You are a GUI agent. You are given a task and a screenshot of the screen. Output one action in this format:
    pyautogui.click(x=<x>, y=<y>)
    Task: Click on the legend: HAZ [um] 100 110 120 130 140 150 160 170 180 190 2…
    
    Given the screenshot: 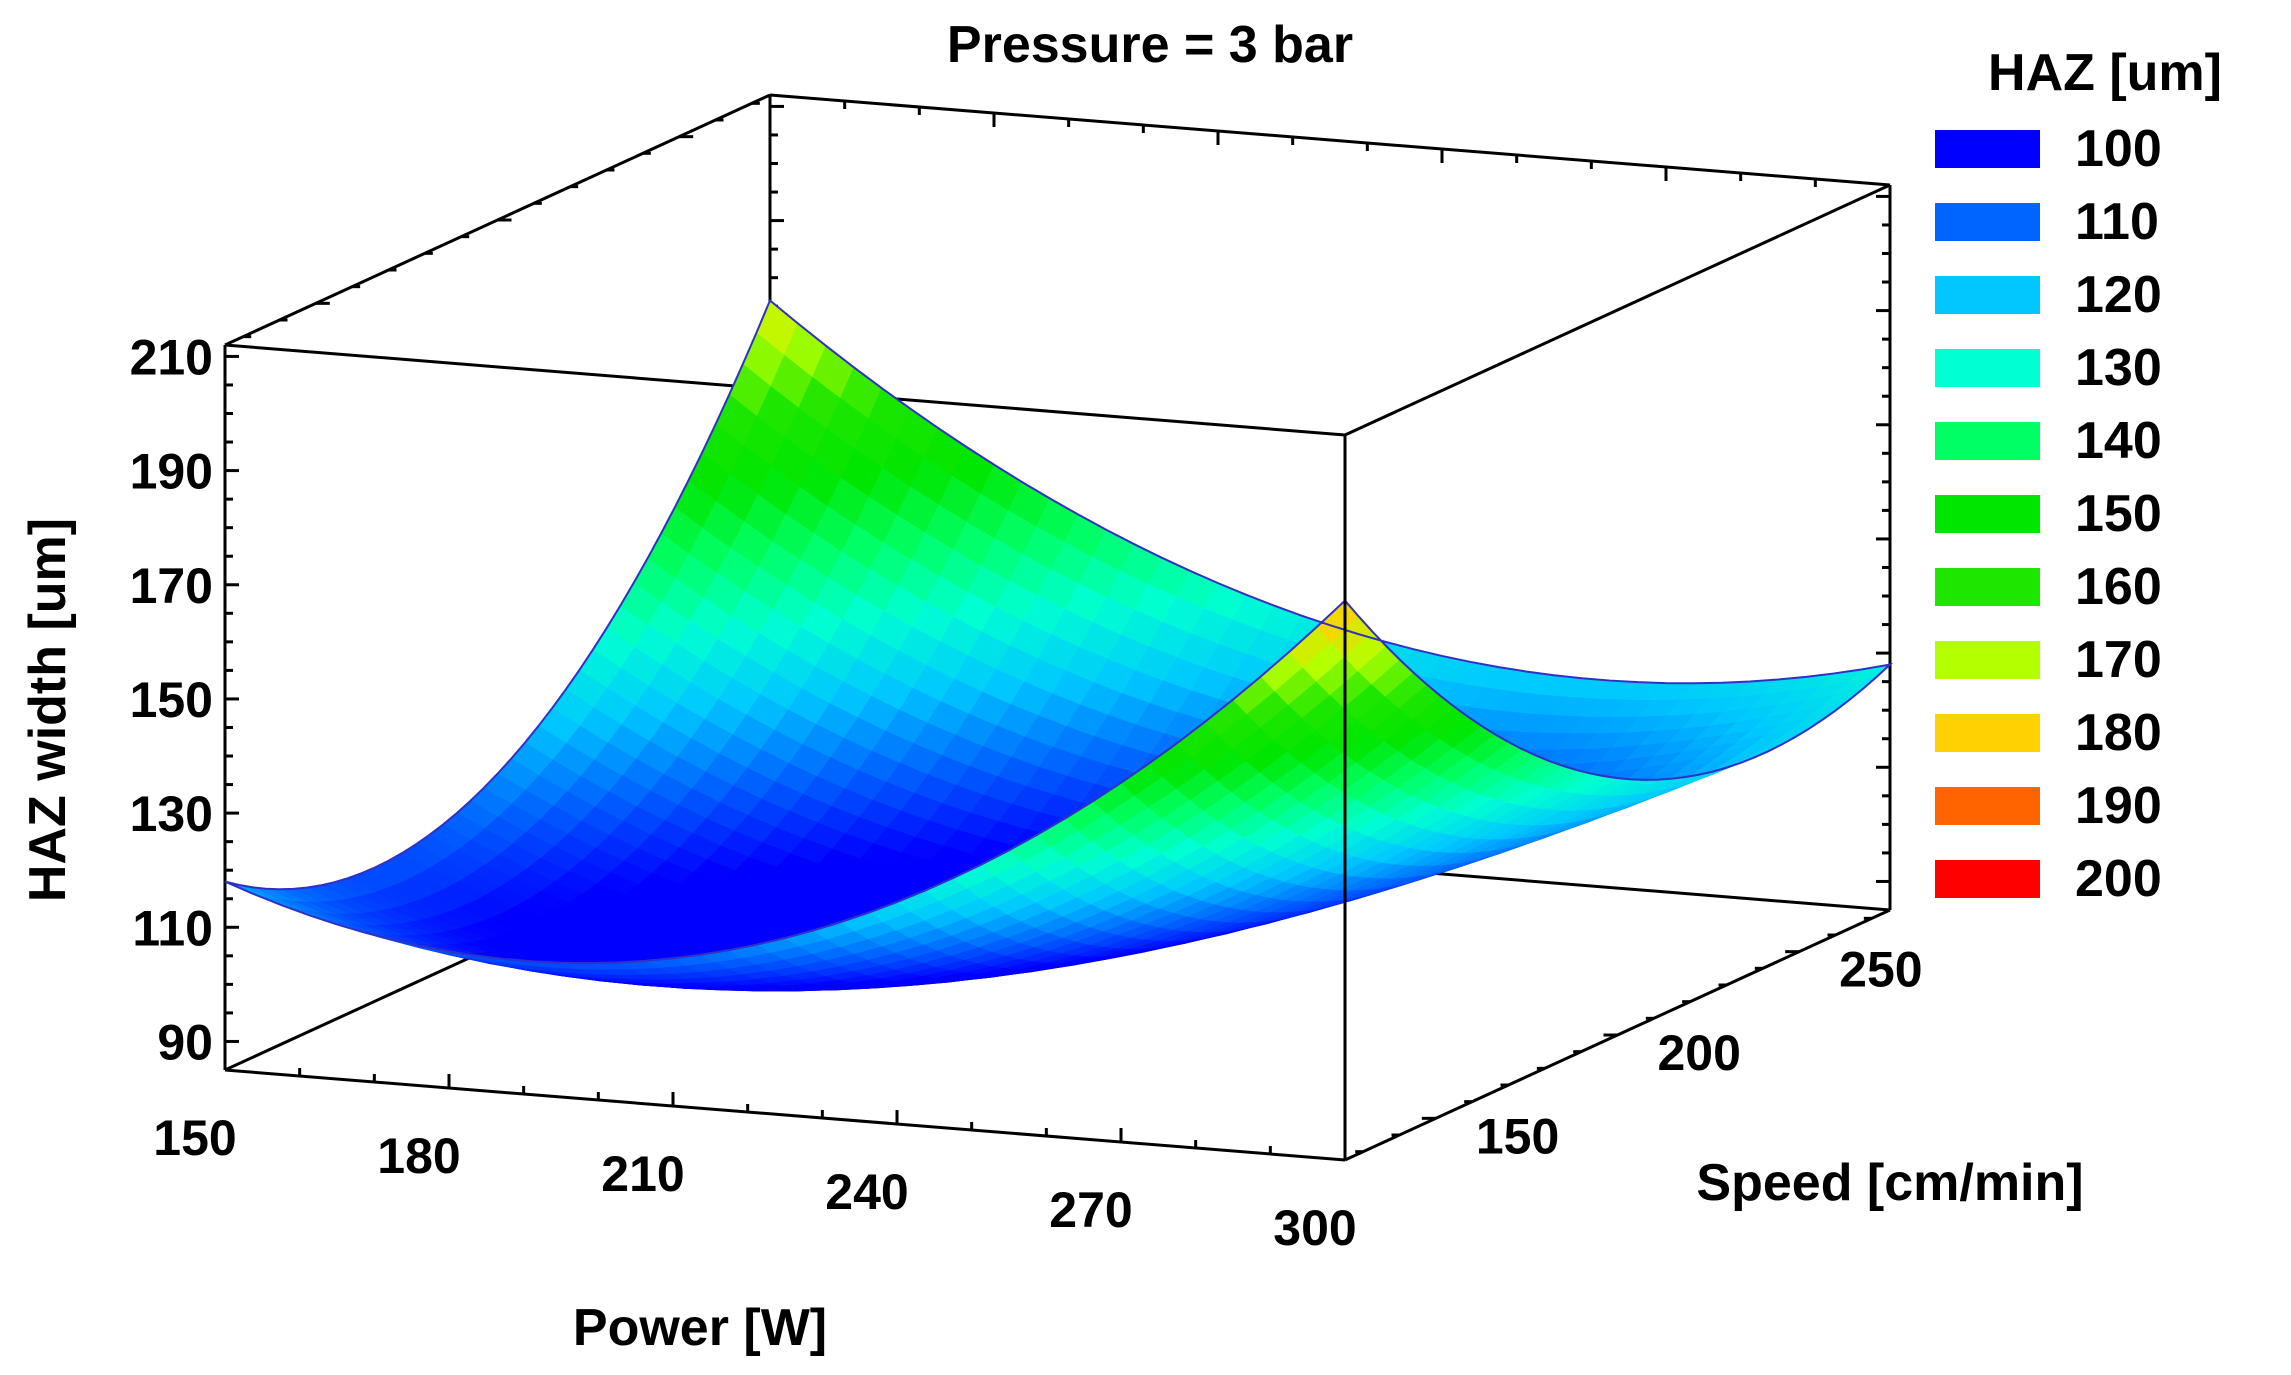 What is the action you would take?
    pyautogui.click(x=2078, y=476)
    